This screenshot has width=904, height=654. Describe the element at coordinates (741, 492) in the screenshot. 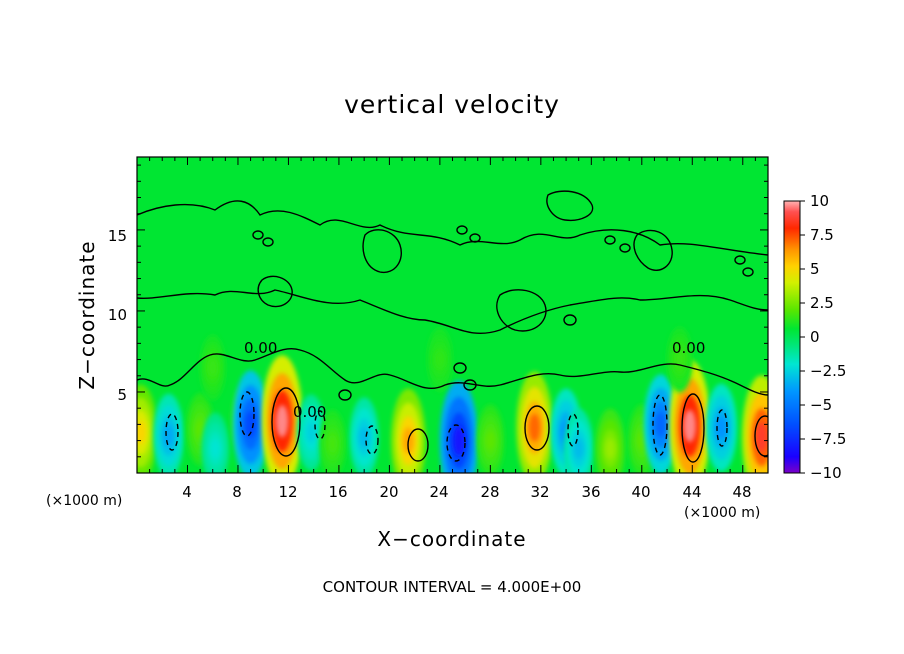

I see `x-tick-label-48: 48` at that location.